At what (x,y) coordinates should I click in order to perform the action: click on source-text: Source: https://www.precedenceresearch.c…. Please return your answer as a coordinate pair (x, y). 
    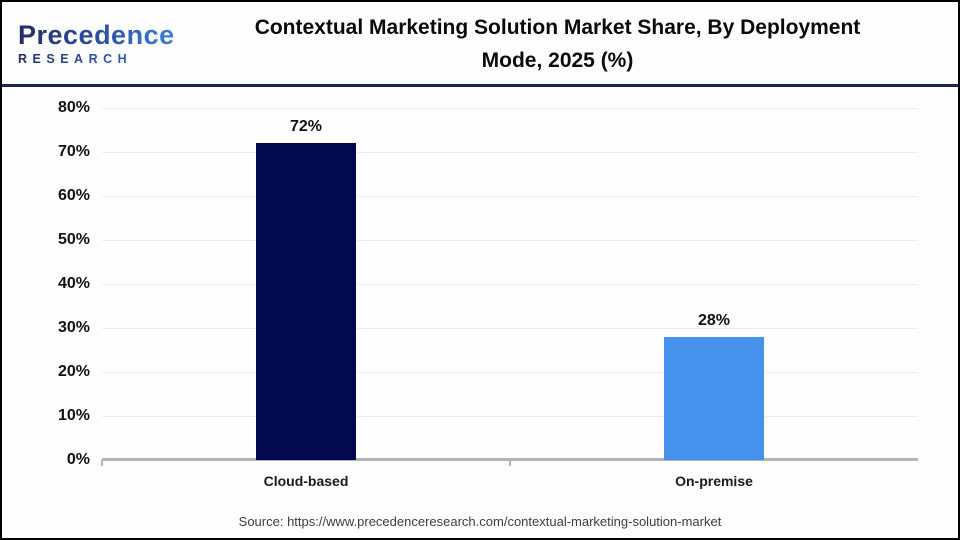
    Looking at the image, I should click on (480, 521).